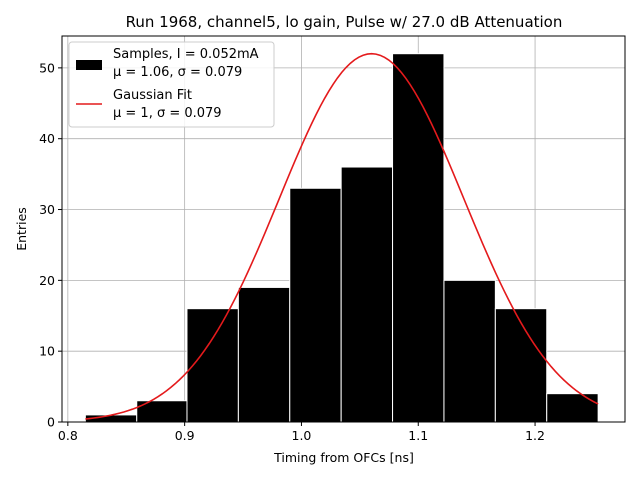 Image resolution: width=640 pixels, height=480 pixels. Describe the element at coordinates (51, 422) in the screenshot. I see `y-tick-label: 0` at that location.